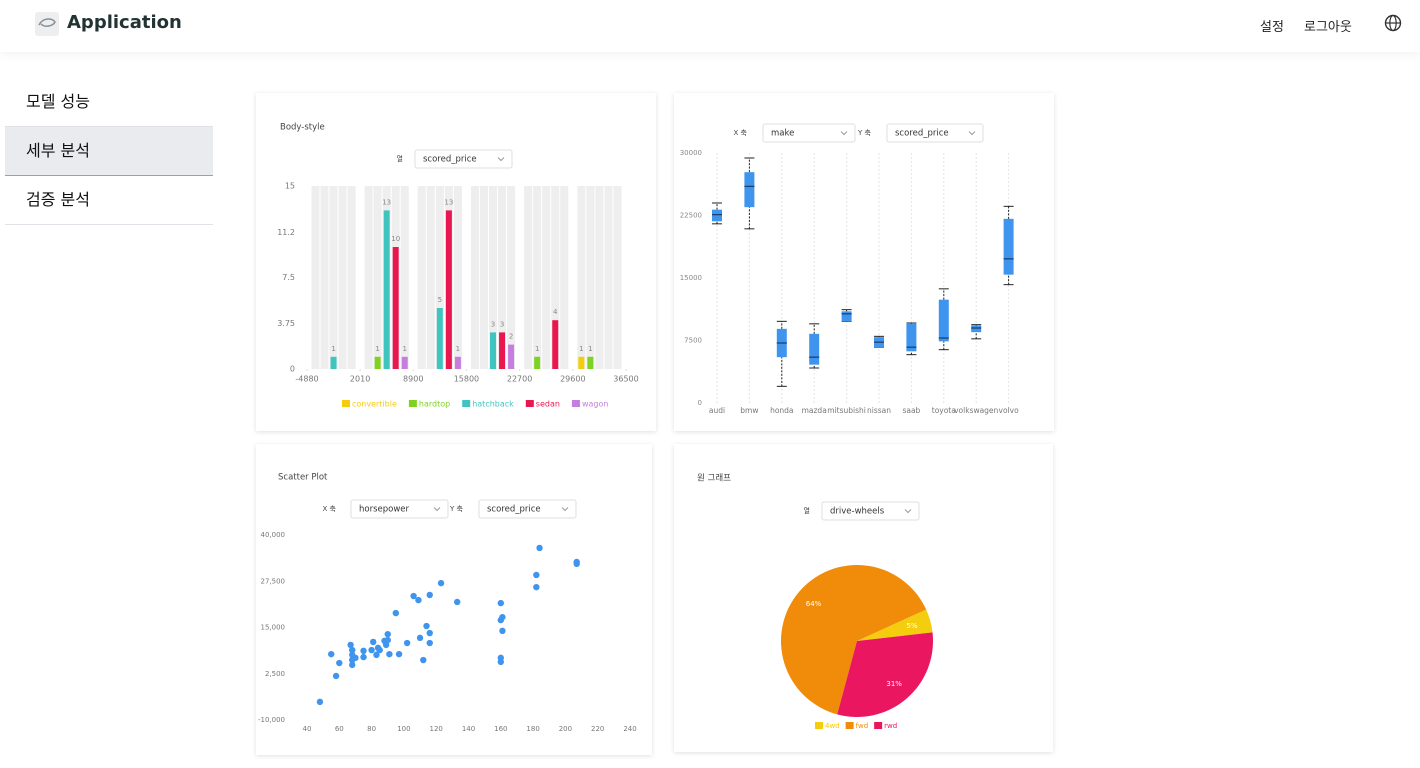 Image resolution: width=1420 pixels, height=768 pixels. I want to click on y-tick-label: 15,000, so click(273, 628).